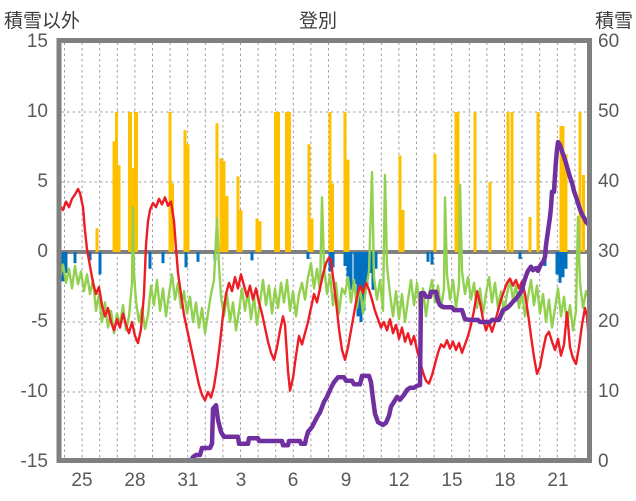 Image resolution: width=636 pixels, height=501 pixels. I want to click on left-axis-tick: 10, so click(37, 111).